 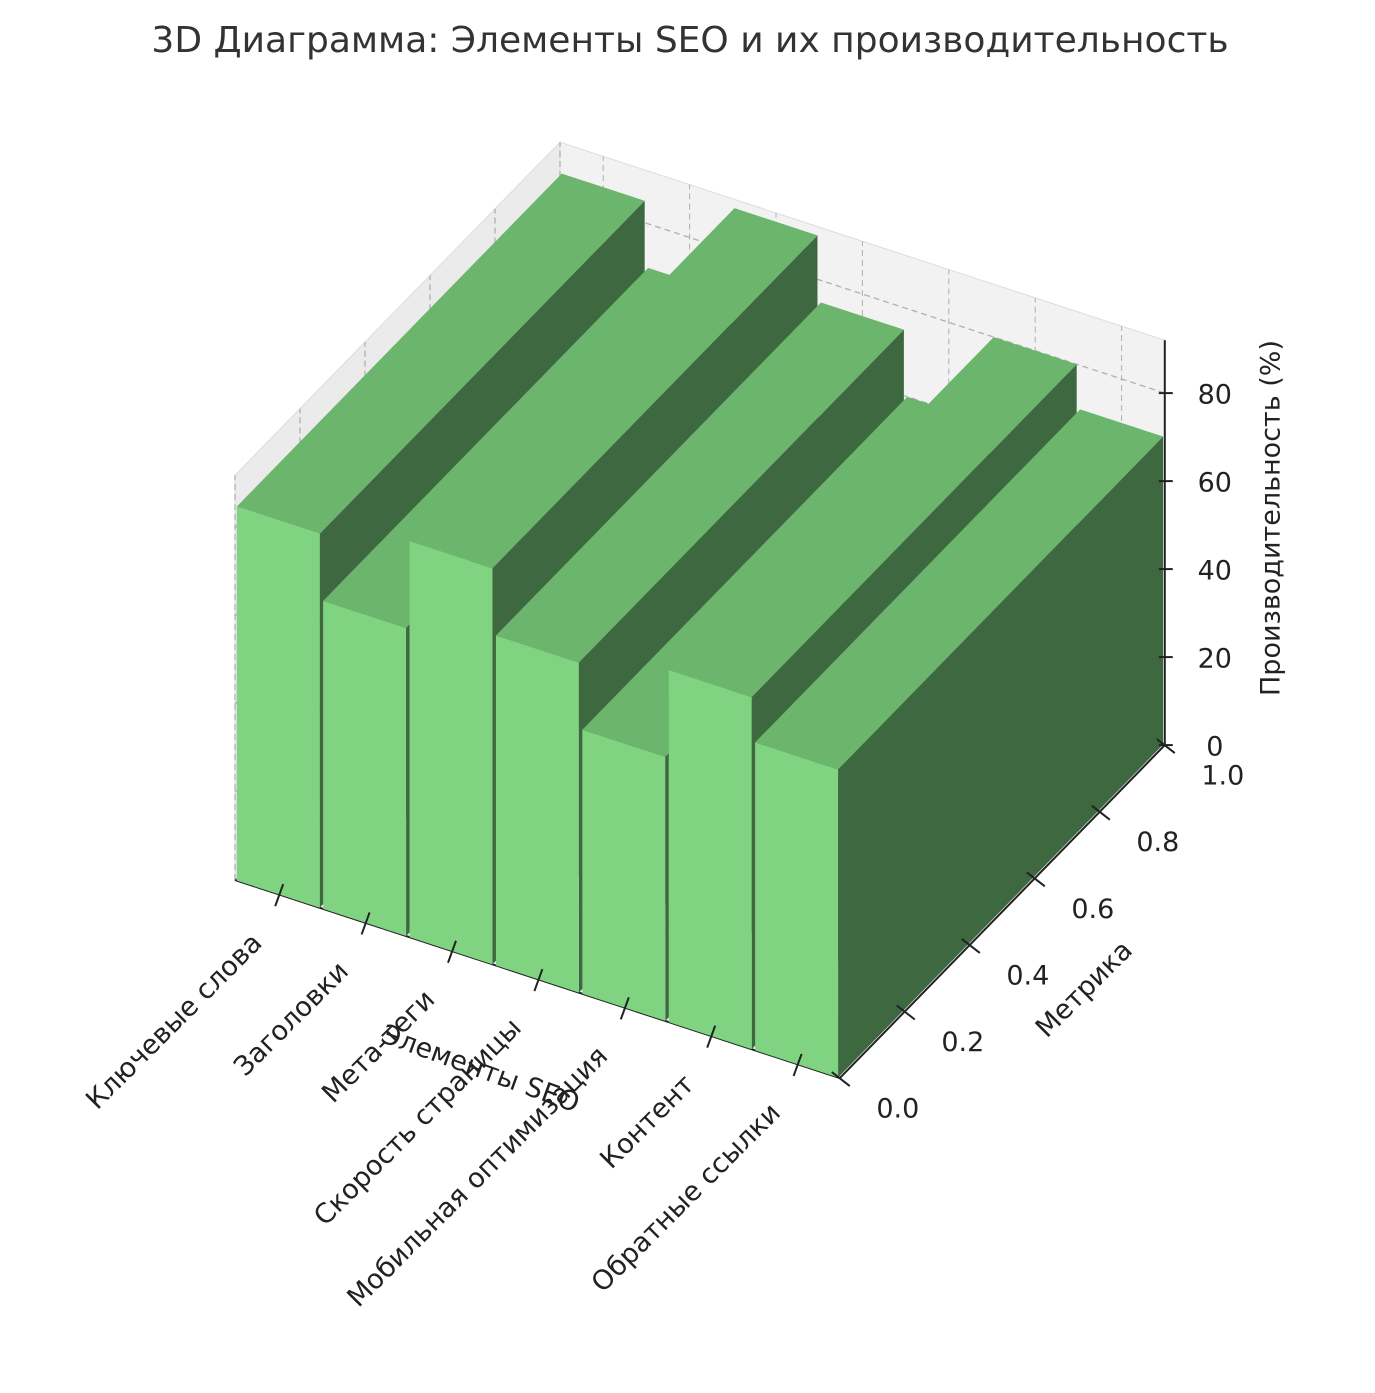 What do you see at coordinates (1215, 571) in the screenshot?
I see `z-tick-label: 40` at bounding box center [1215, 571].